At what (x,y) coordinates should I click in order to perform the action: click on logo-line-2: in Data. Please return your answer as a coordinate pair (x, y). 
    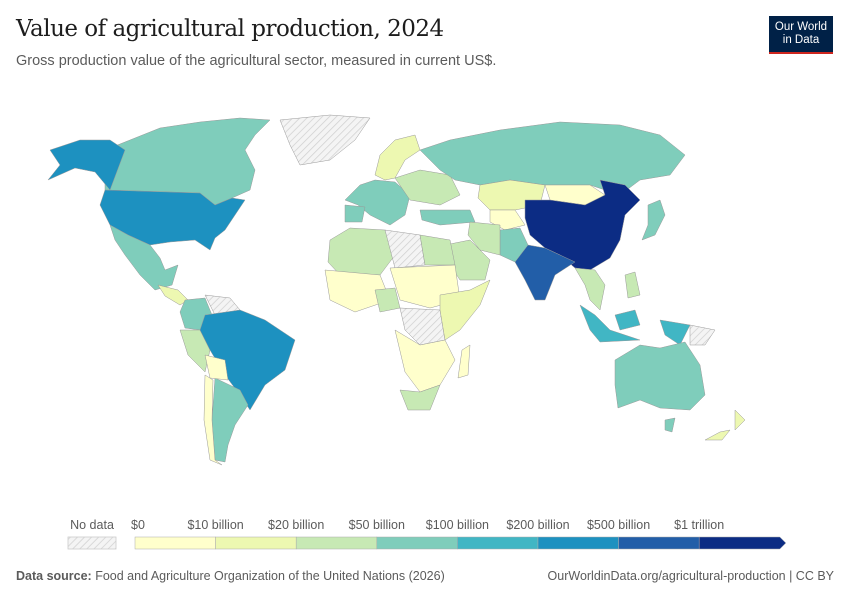
    Looking at the image, I should click on (801, 40).